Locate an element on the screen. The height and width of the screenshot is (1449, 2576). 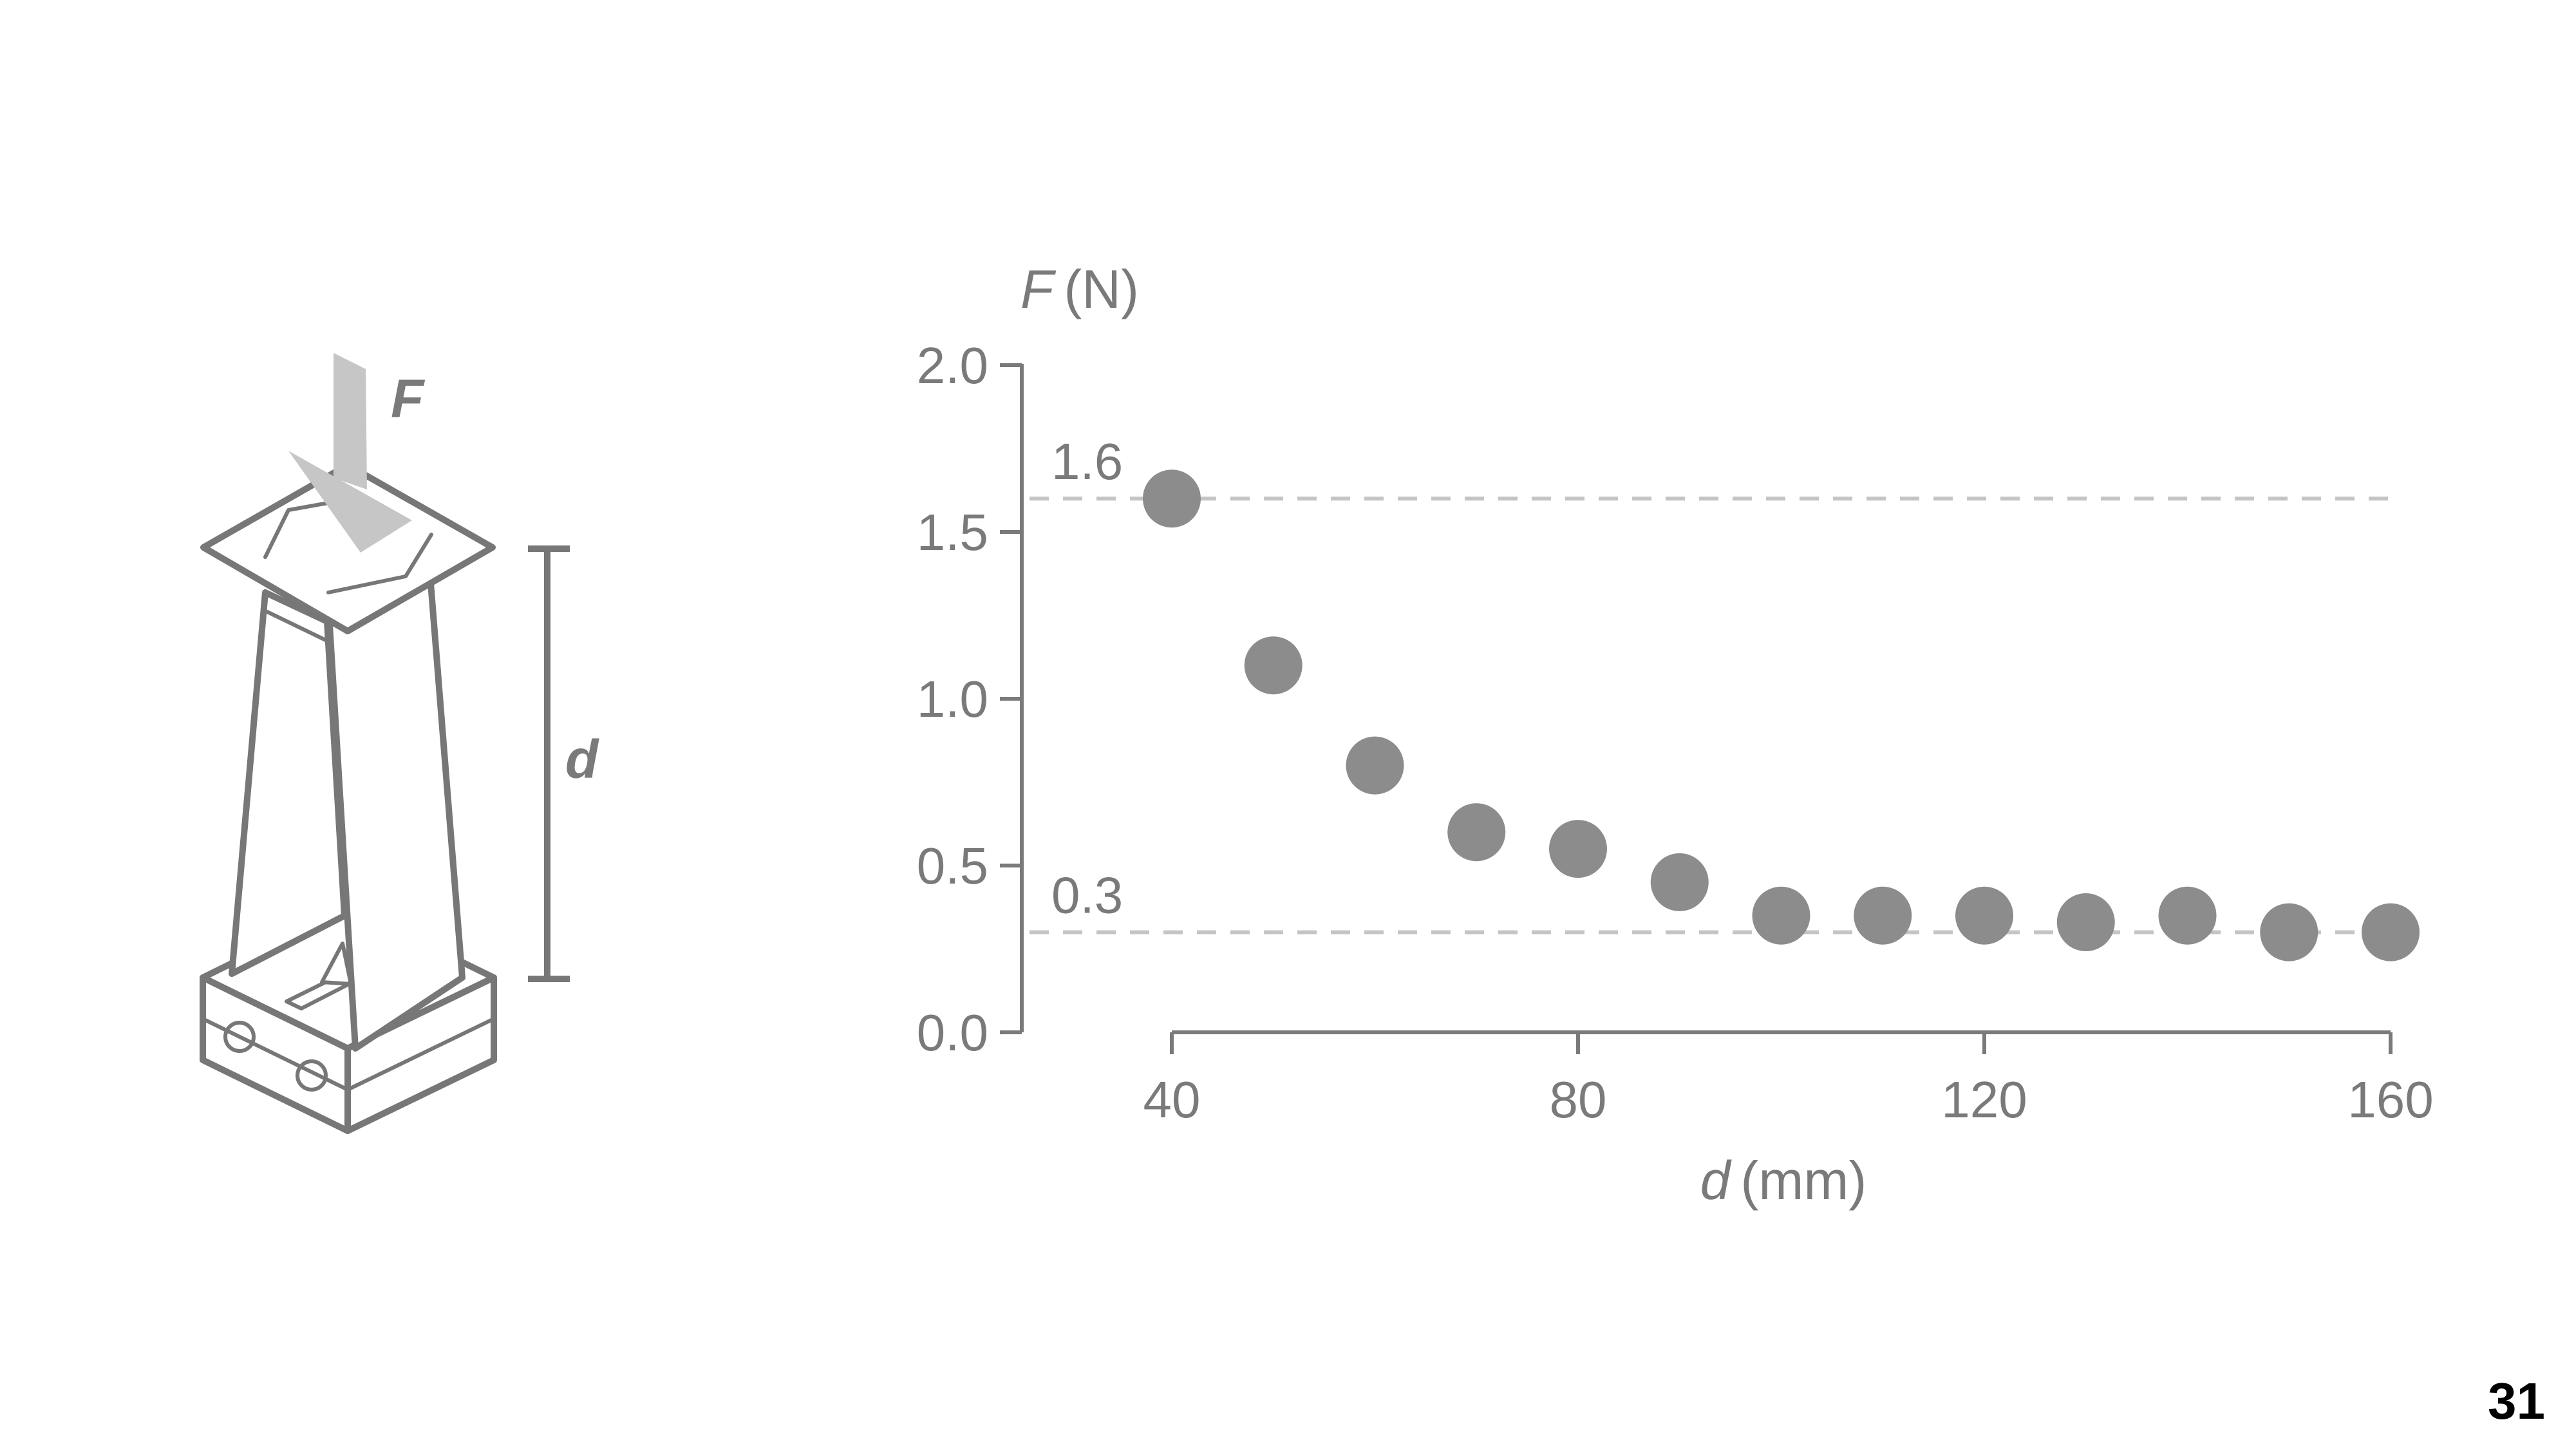
x-axis-title: d (mm) is located at coordinates (1783, 1180).